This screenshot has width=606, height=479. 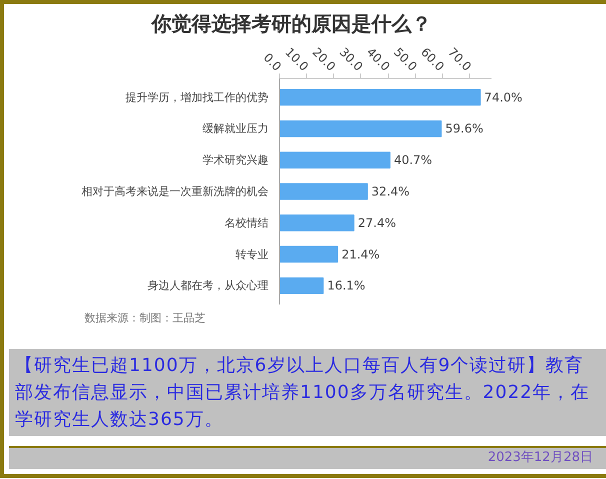 I want to click on data-label: 27.4%, so click(x=377, y=223).